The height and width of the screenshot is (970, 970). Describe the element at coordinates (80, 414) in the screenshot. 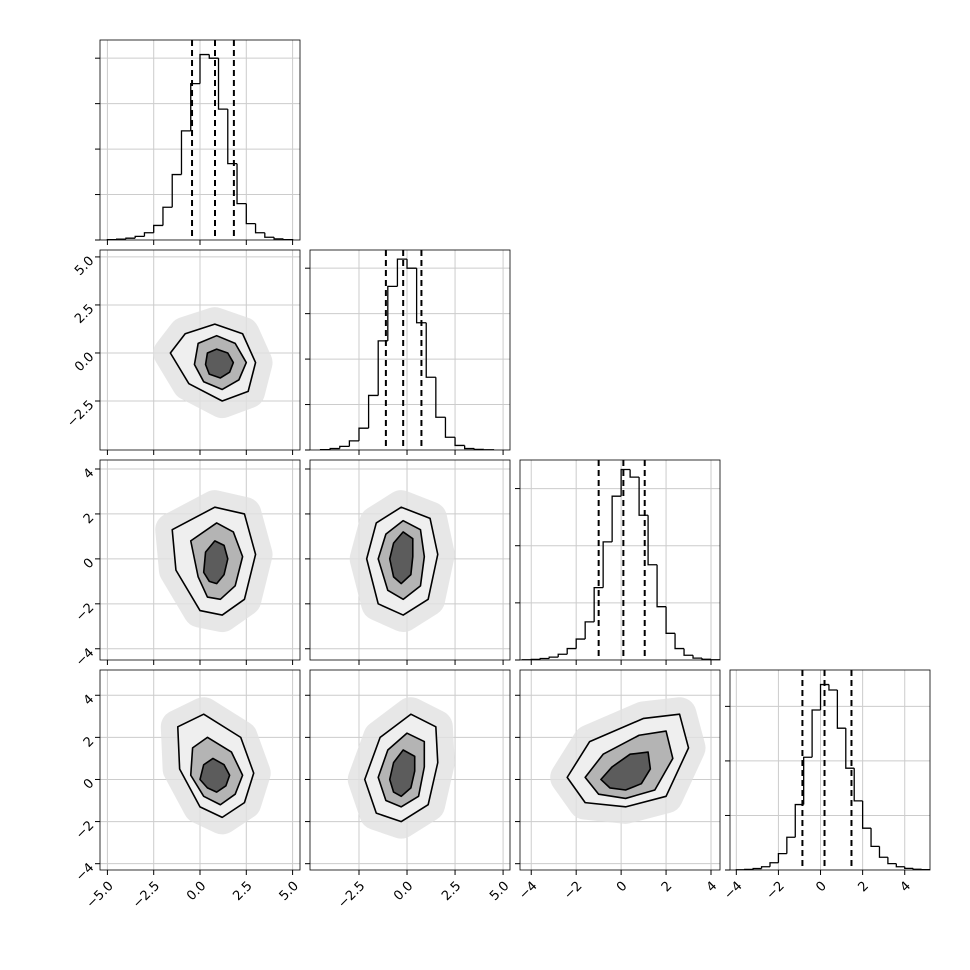

I see `y-tick-label: −2.5` at that location.